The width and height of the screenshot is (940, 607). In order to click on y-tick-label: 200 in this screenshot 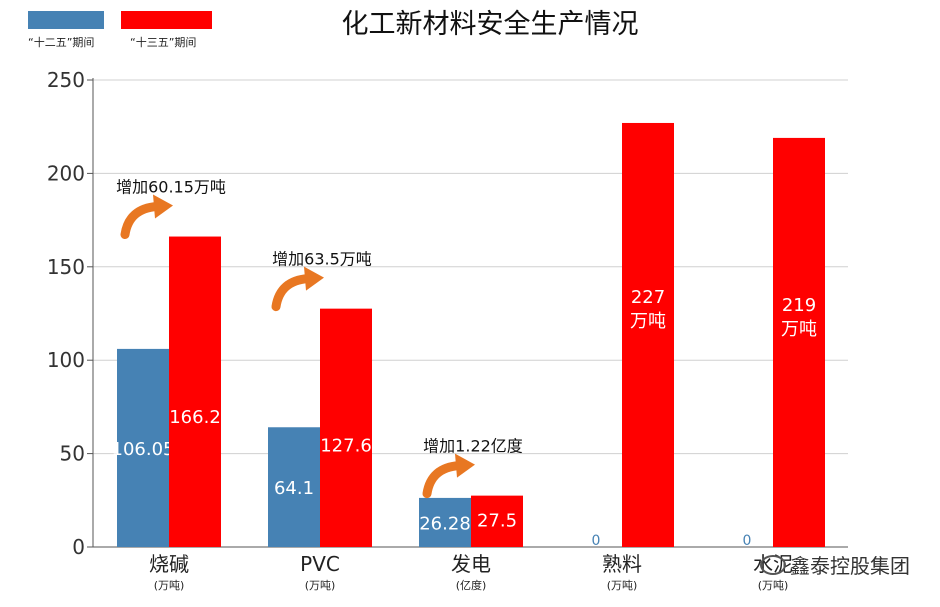, I will do `click(66, 173)`.